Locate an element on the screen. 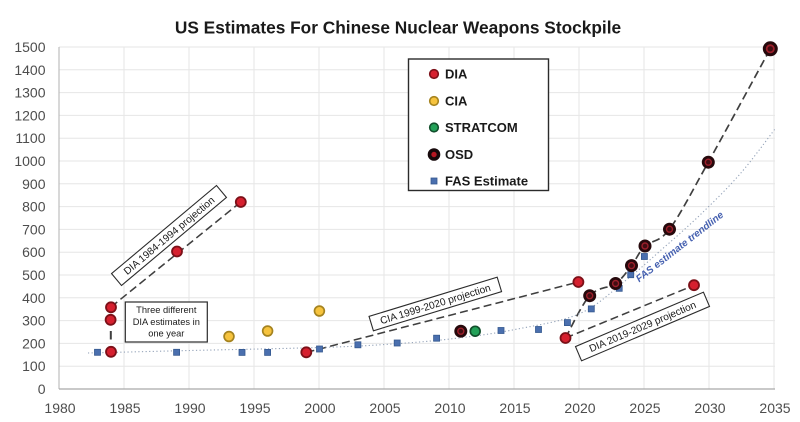 The image size is (800, 422). svg-text: 1980 is located at coordinates (59, 408).